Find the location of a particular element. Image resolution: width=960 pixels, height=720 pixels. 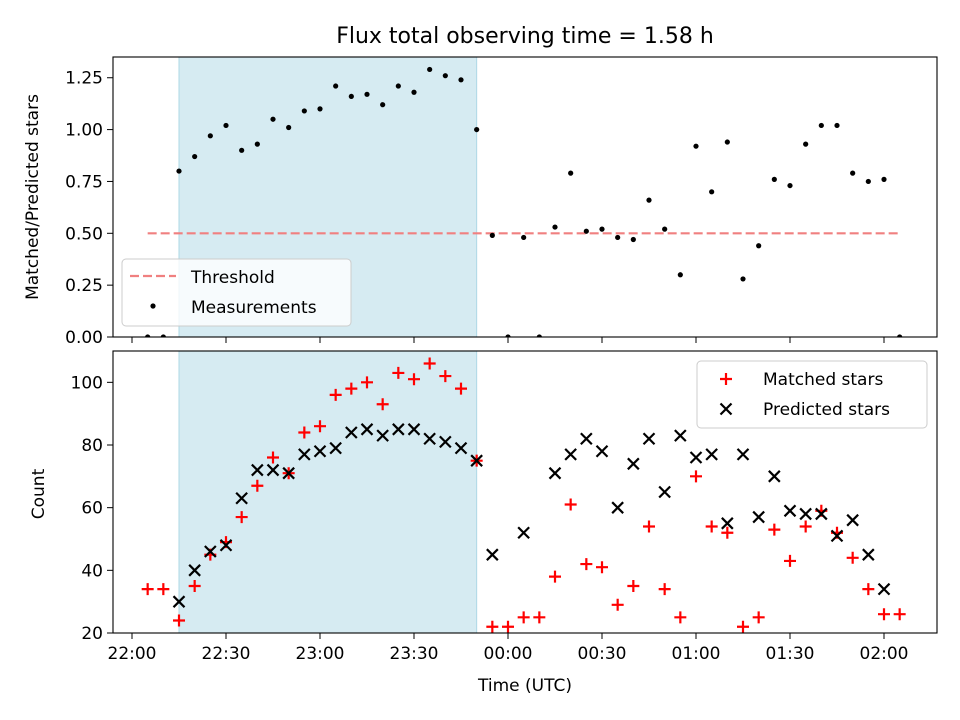

x-tick-label: 23:00 is located at coordinates (320, 654).